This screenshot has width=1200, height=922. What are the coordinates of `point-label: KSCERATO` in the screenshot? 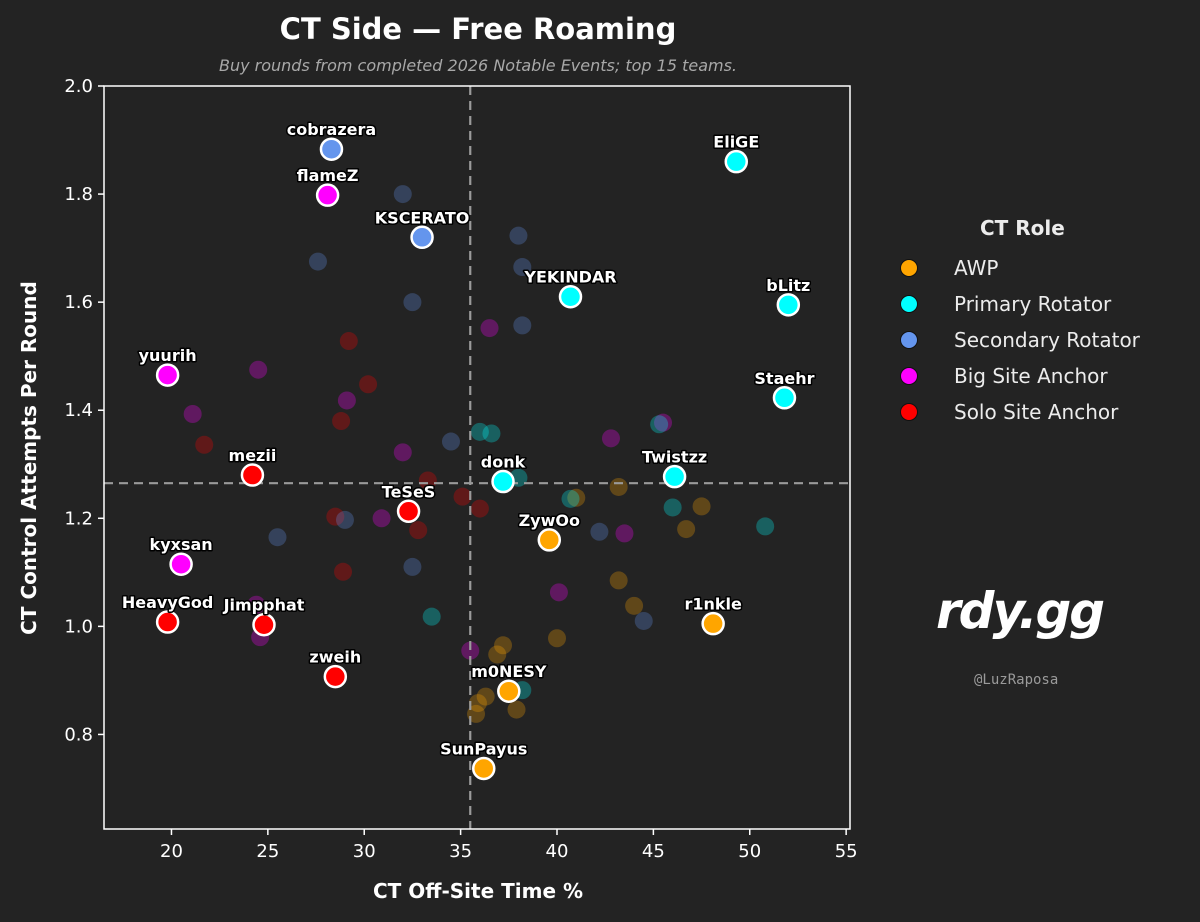 It's located at (422, 217).